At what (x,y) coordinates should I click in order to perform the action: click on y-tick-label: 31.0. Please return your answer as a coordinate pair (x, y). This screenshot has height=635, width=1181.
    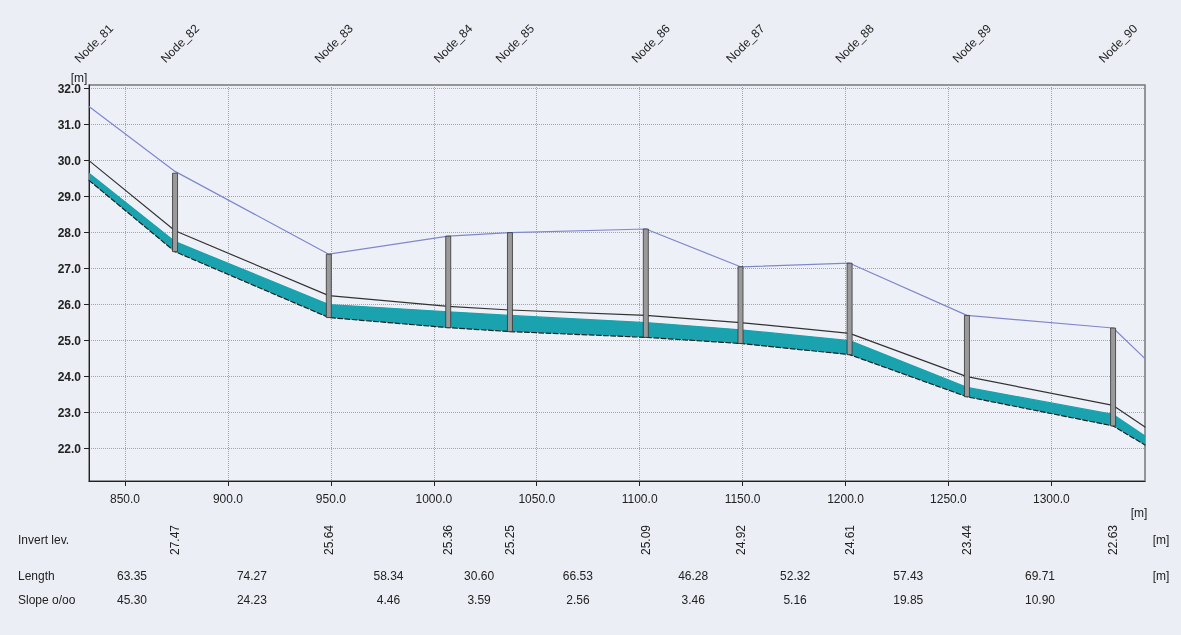
    Looking at the image, I should click on (69, 124).